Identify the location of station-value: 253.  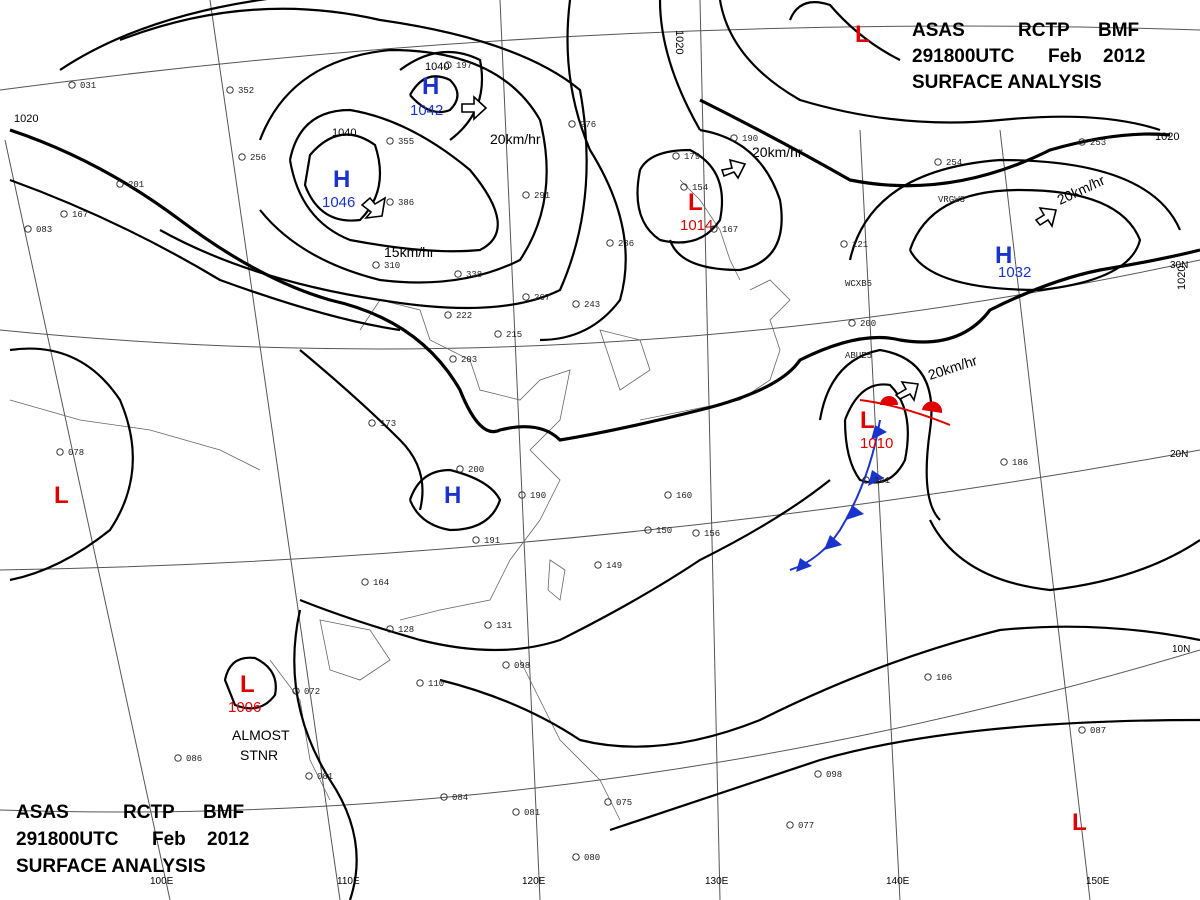
(1098, 143).